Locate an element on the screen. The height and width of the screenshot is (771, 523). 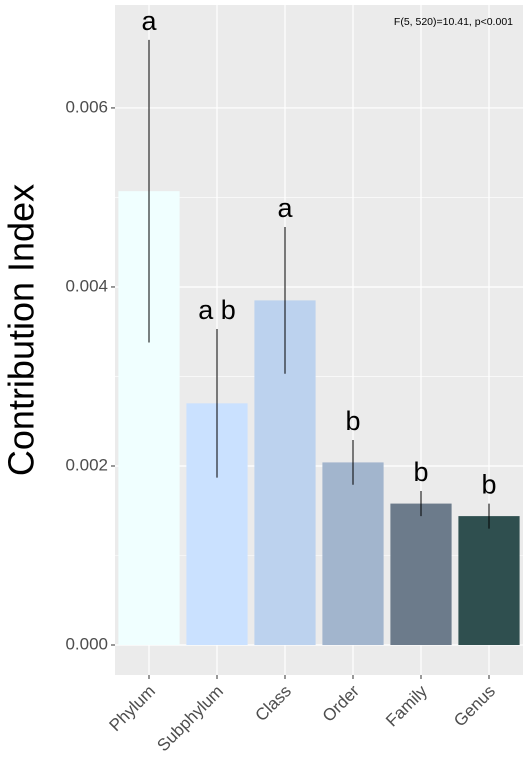
x-tick-label: Class is located at coordinates (273, 703).